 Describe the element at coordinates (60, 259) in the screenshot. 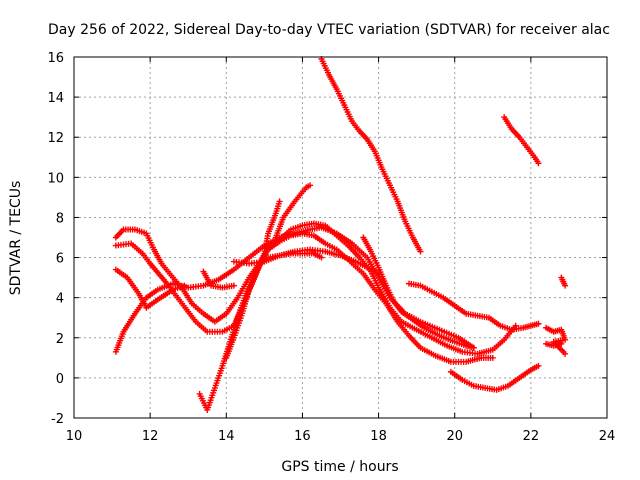

I see `y-tick-label: 6` at that location.